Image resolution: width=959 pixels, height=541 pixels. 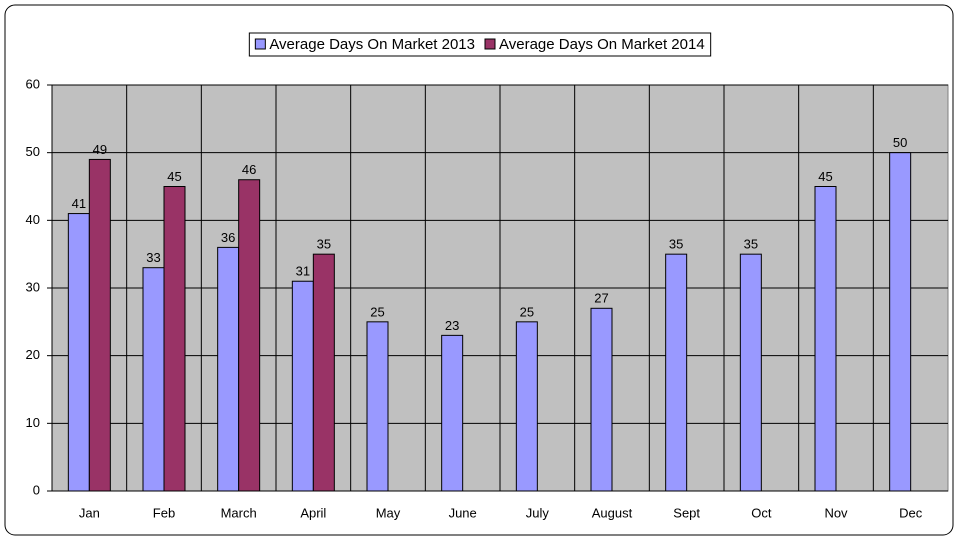 What do you see at coordinates (164, 512) in the screenshot?
I see `x-tick-label: Feb` at bounding box center [164, 512].